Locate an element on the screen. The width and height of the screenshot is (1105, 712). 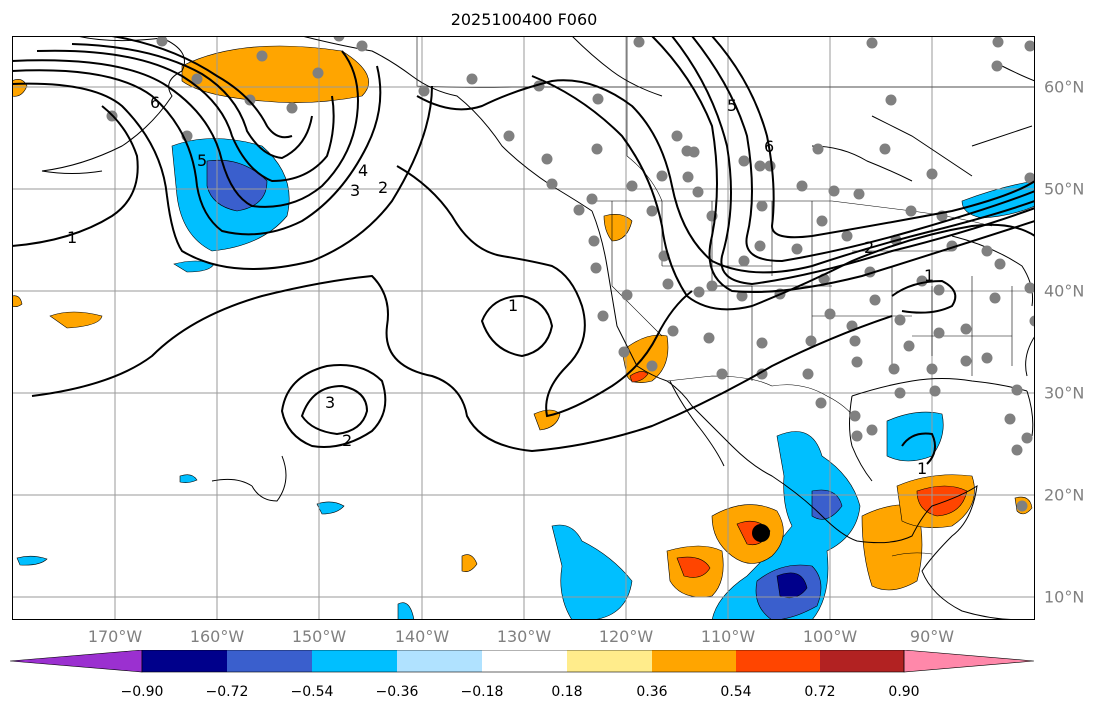
lon-label: 130°W is located at coordinates (524, 636).